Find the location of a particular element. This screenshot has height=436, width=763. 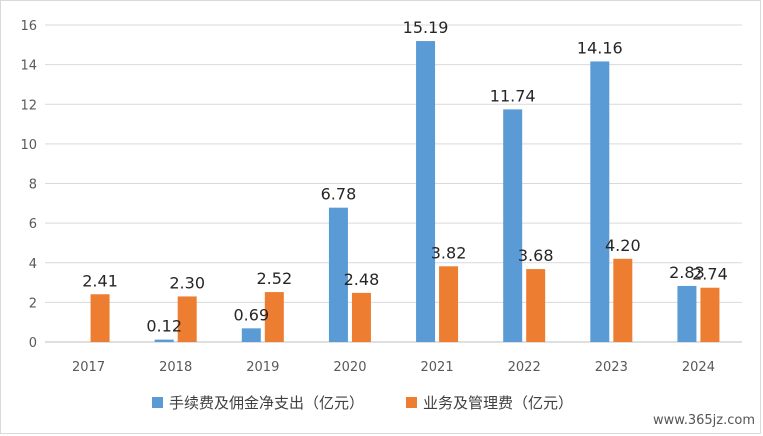

bar-admin-expense-2024 is located at coordinates (710, 314).